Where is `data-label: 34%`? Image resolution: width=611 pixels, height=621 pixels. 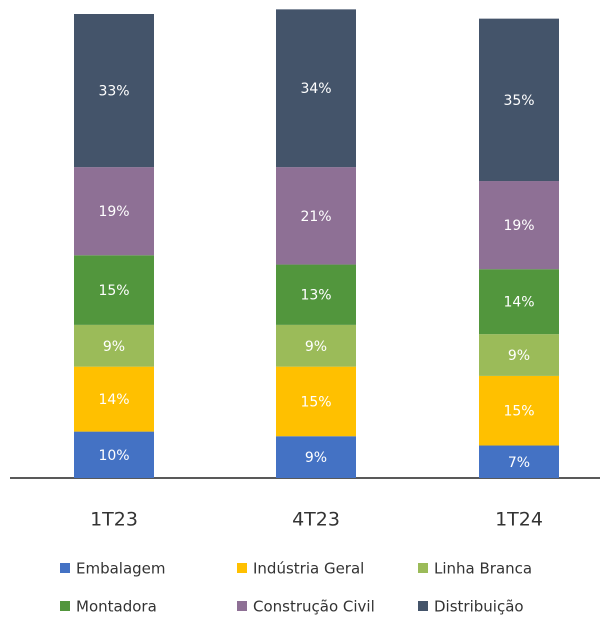
data-label: 34% is located at coordinates (315, 89).